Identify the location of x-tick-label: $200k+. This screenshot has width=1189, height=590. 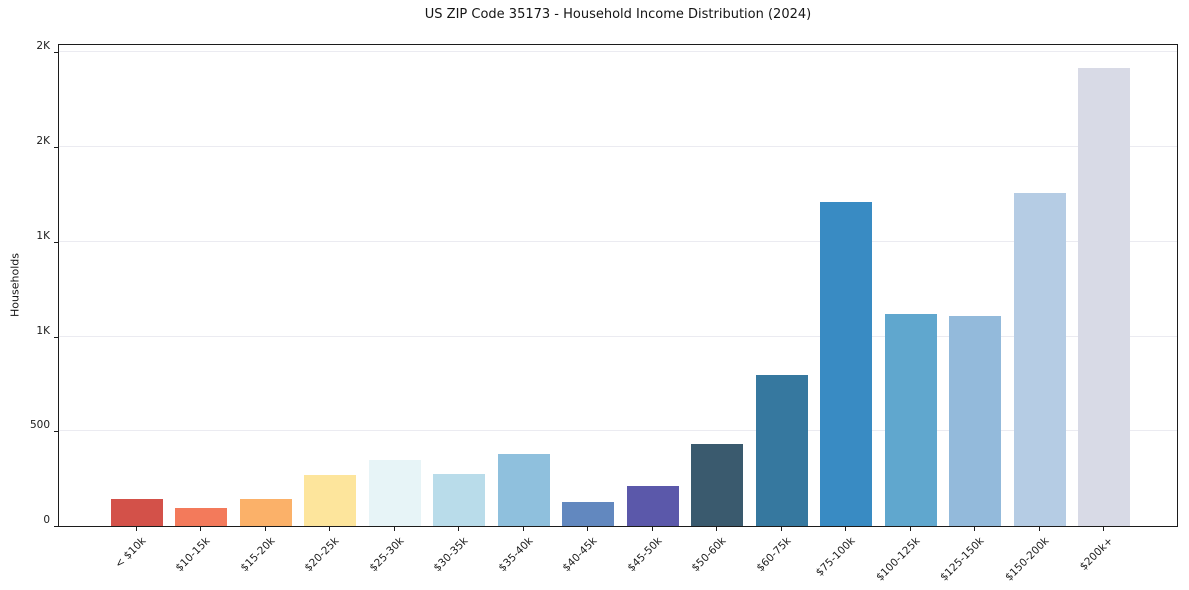
(1096, 554).